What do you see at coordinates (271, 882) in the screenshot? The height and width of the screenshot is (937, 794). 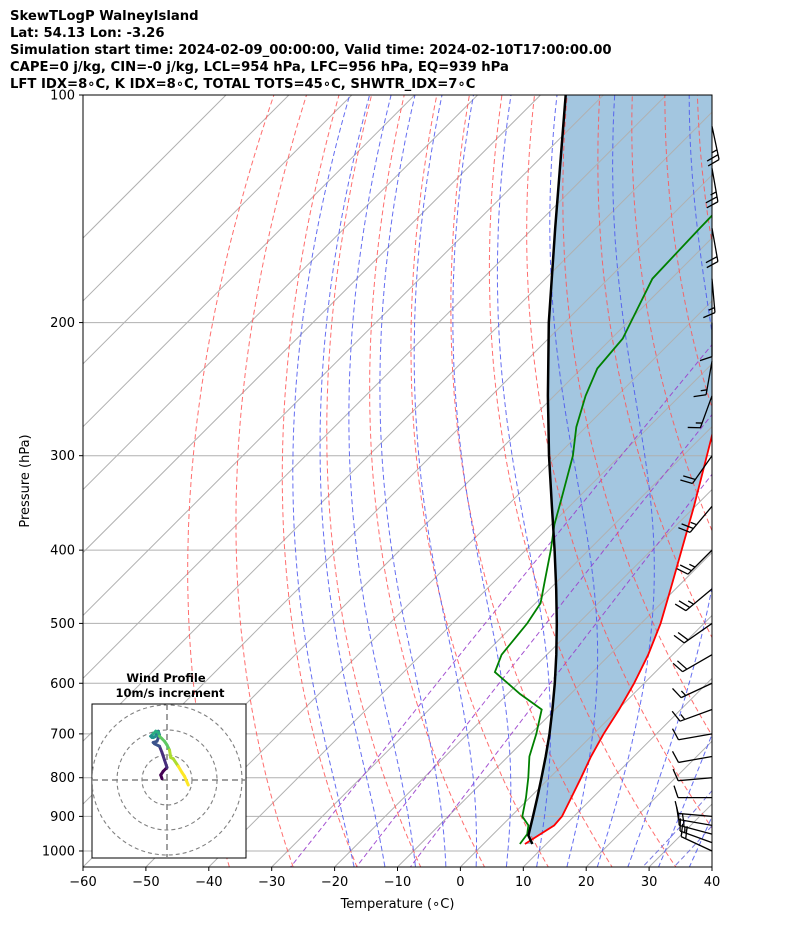 I see `x-tick-label: −30` at bounding box center [271, 882].